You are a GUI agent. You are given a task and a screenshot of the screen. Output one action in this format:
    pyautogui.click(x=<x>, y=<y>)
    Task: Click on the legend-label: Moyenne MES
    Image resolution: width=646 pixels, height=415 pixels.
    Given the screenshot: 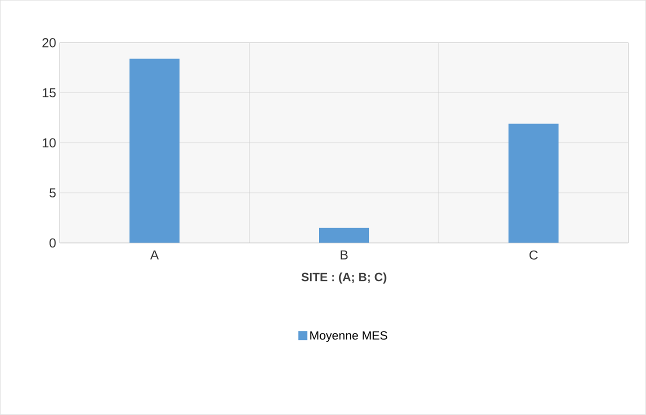 What is the action you would take?
    pyautogui.click(x=349, y=336)
    